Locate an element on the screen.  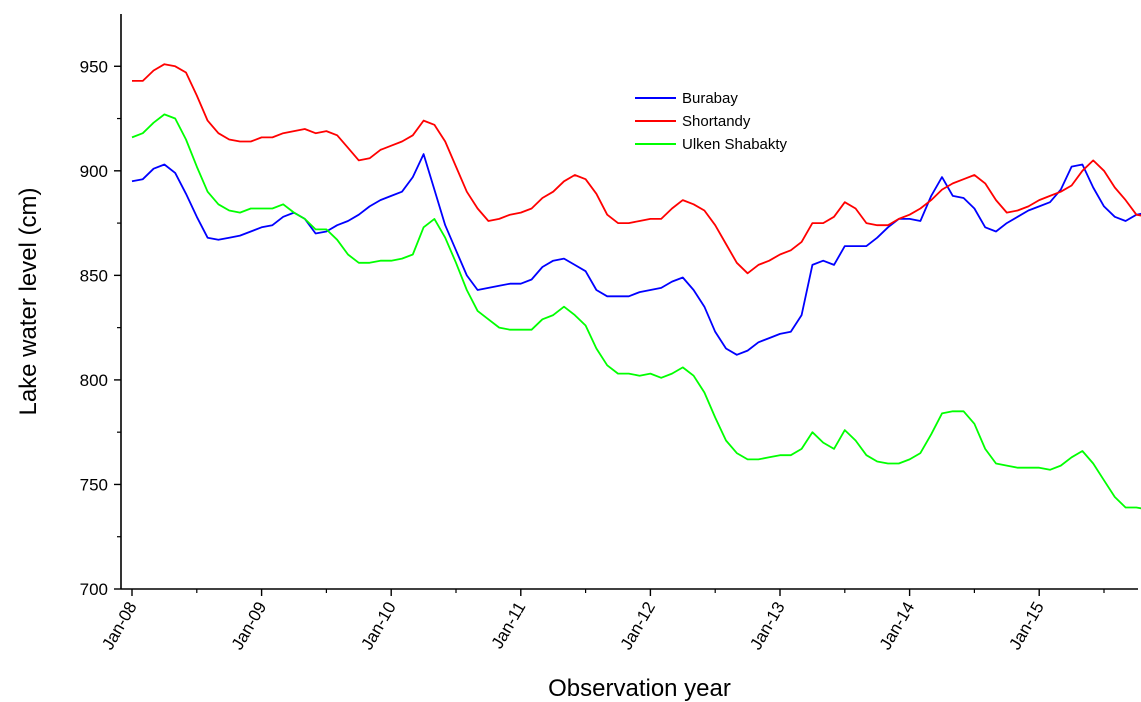
x-tick-label: Jan-11 is located at coordinates (509, 625).